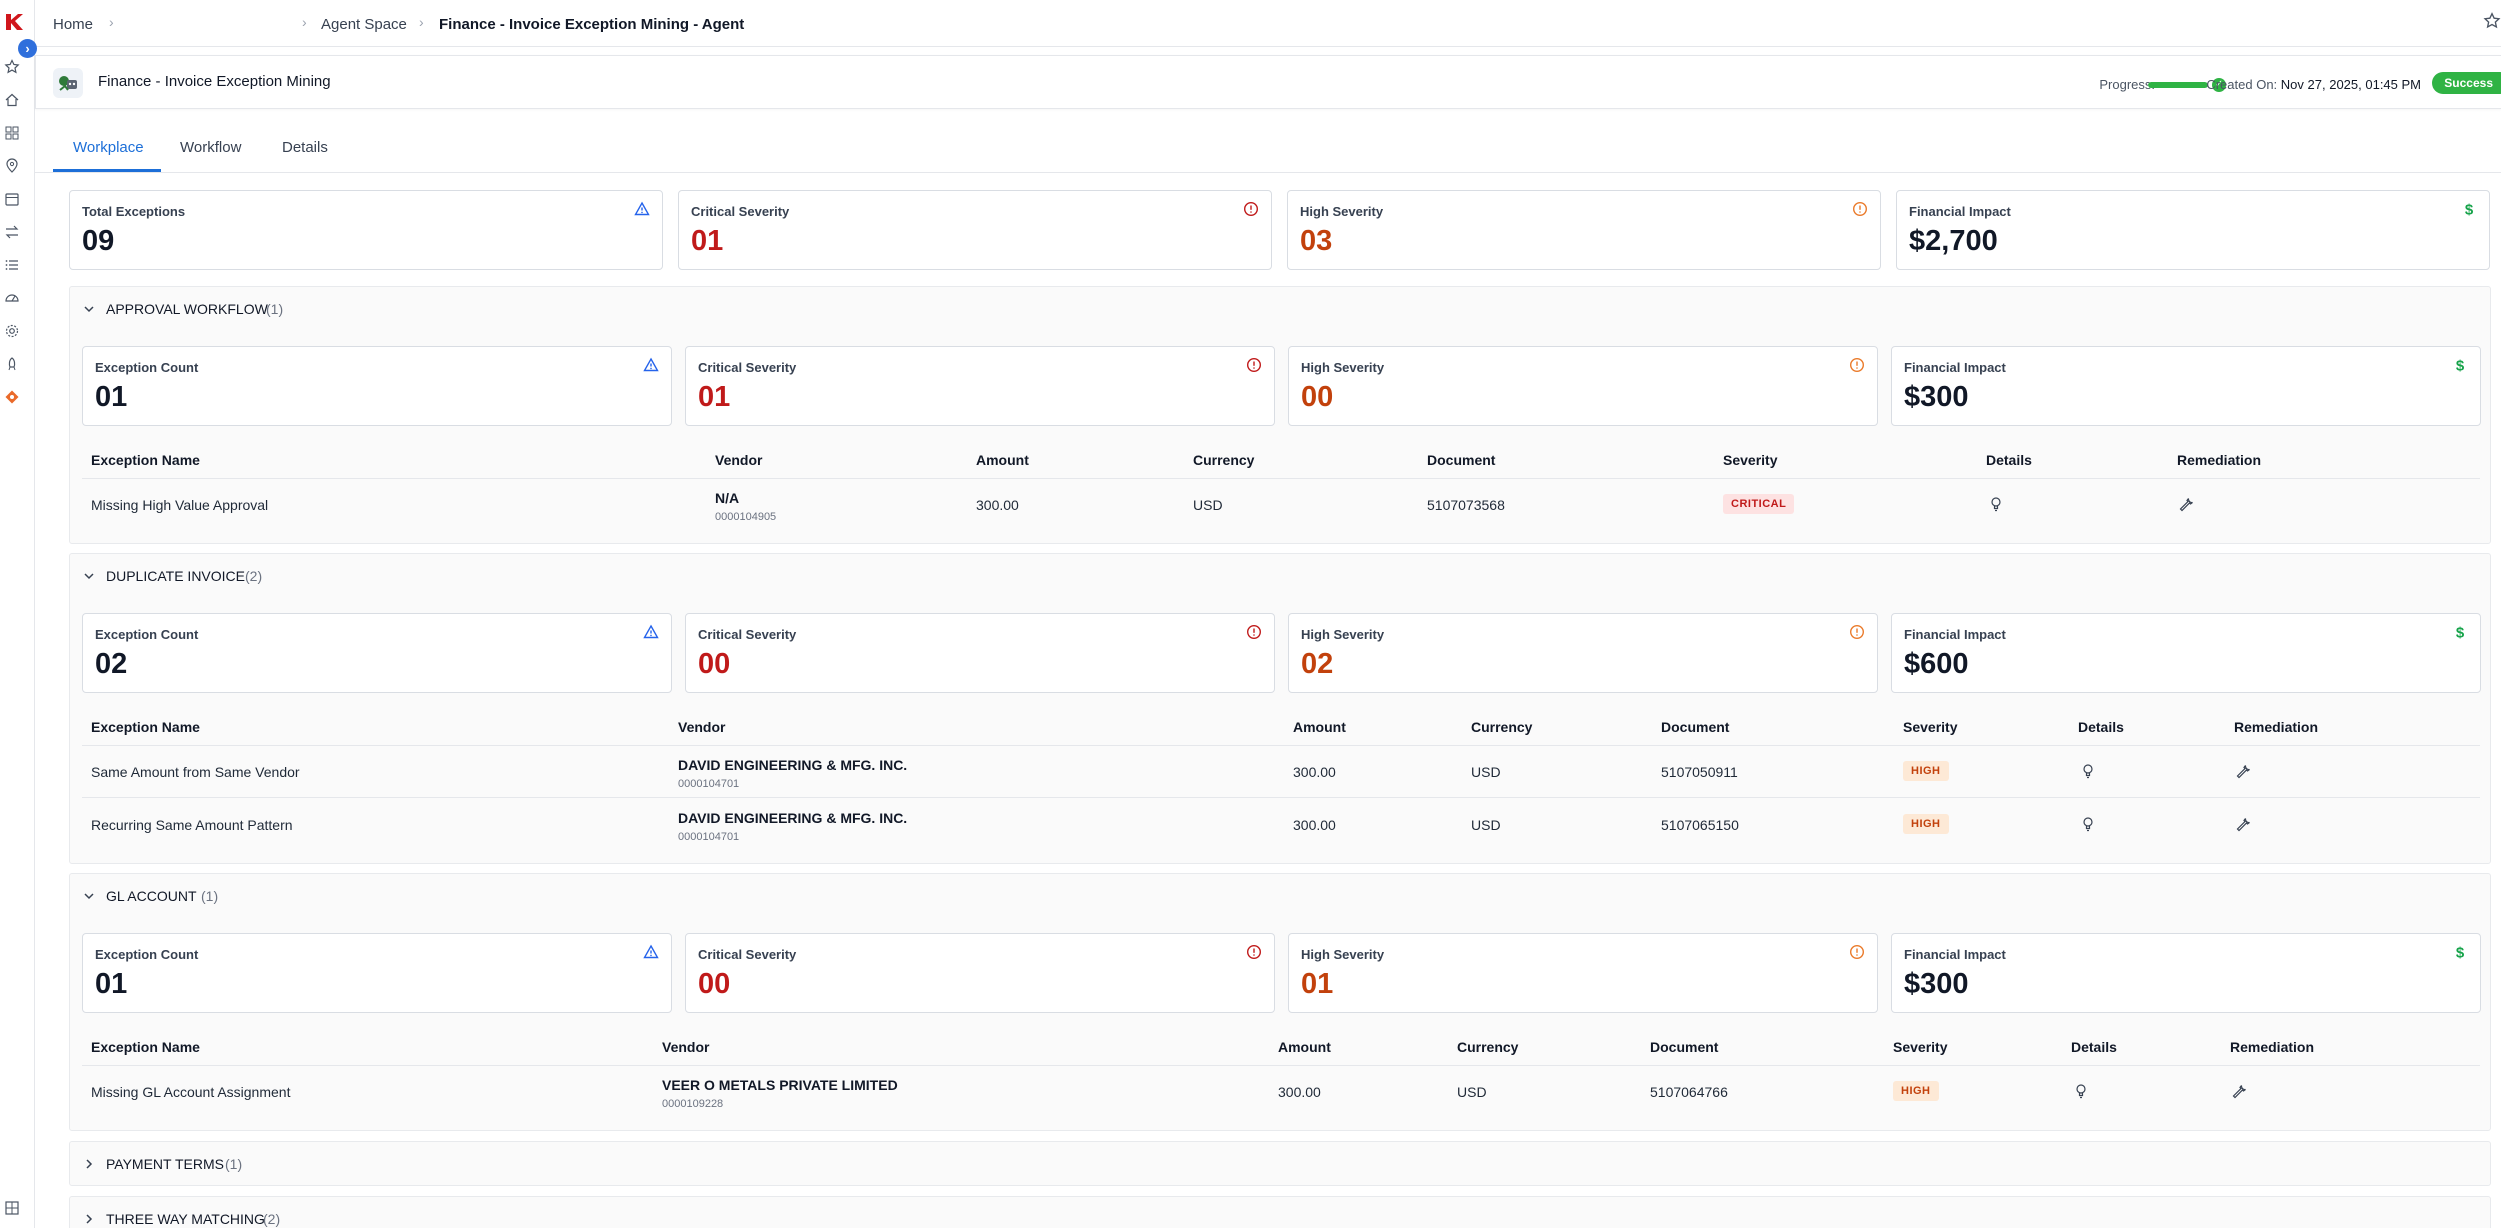  What do you see at coordinates (147, 367) in the screenshot?
I see `card-label: Exception Count` at bounding box center [147, 367].